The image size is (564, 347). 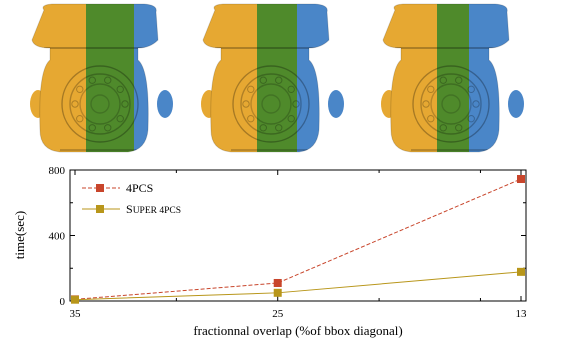 I want to click on legend-entry-4pcs: 4PCS, so click(x=117, y=188).